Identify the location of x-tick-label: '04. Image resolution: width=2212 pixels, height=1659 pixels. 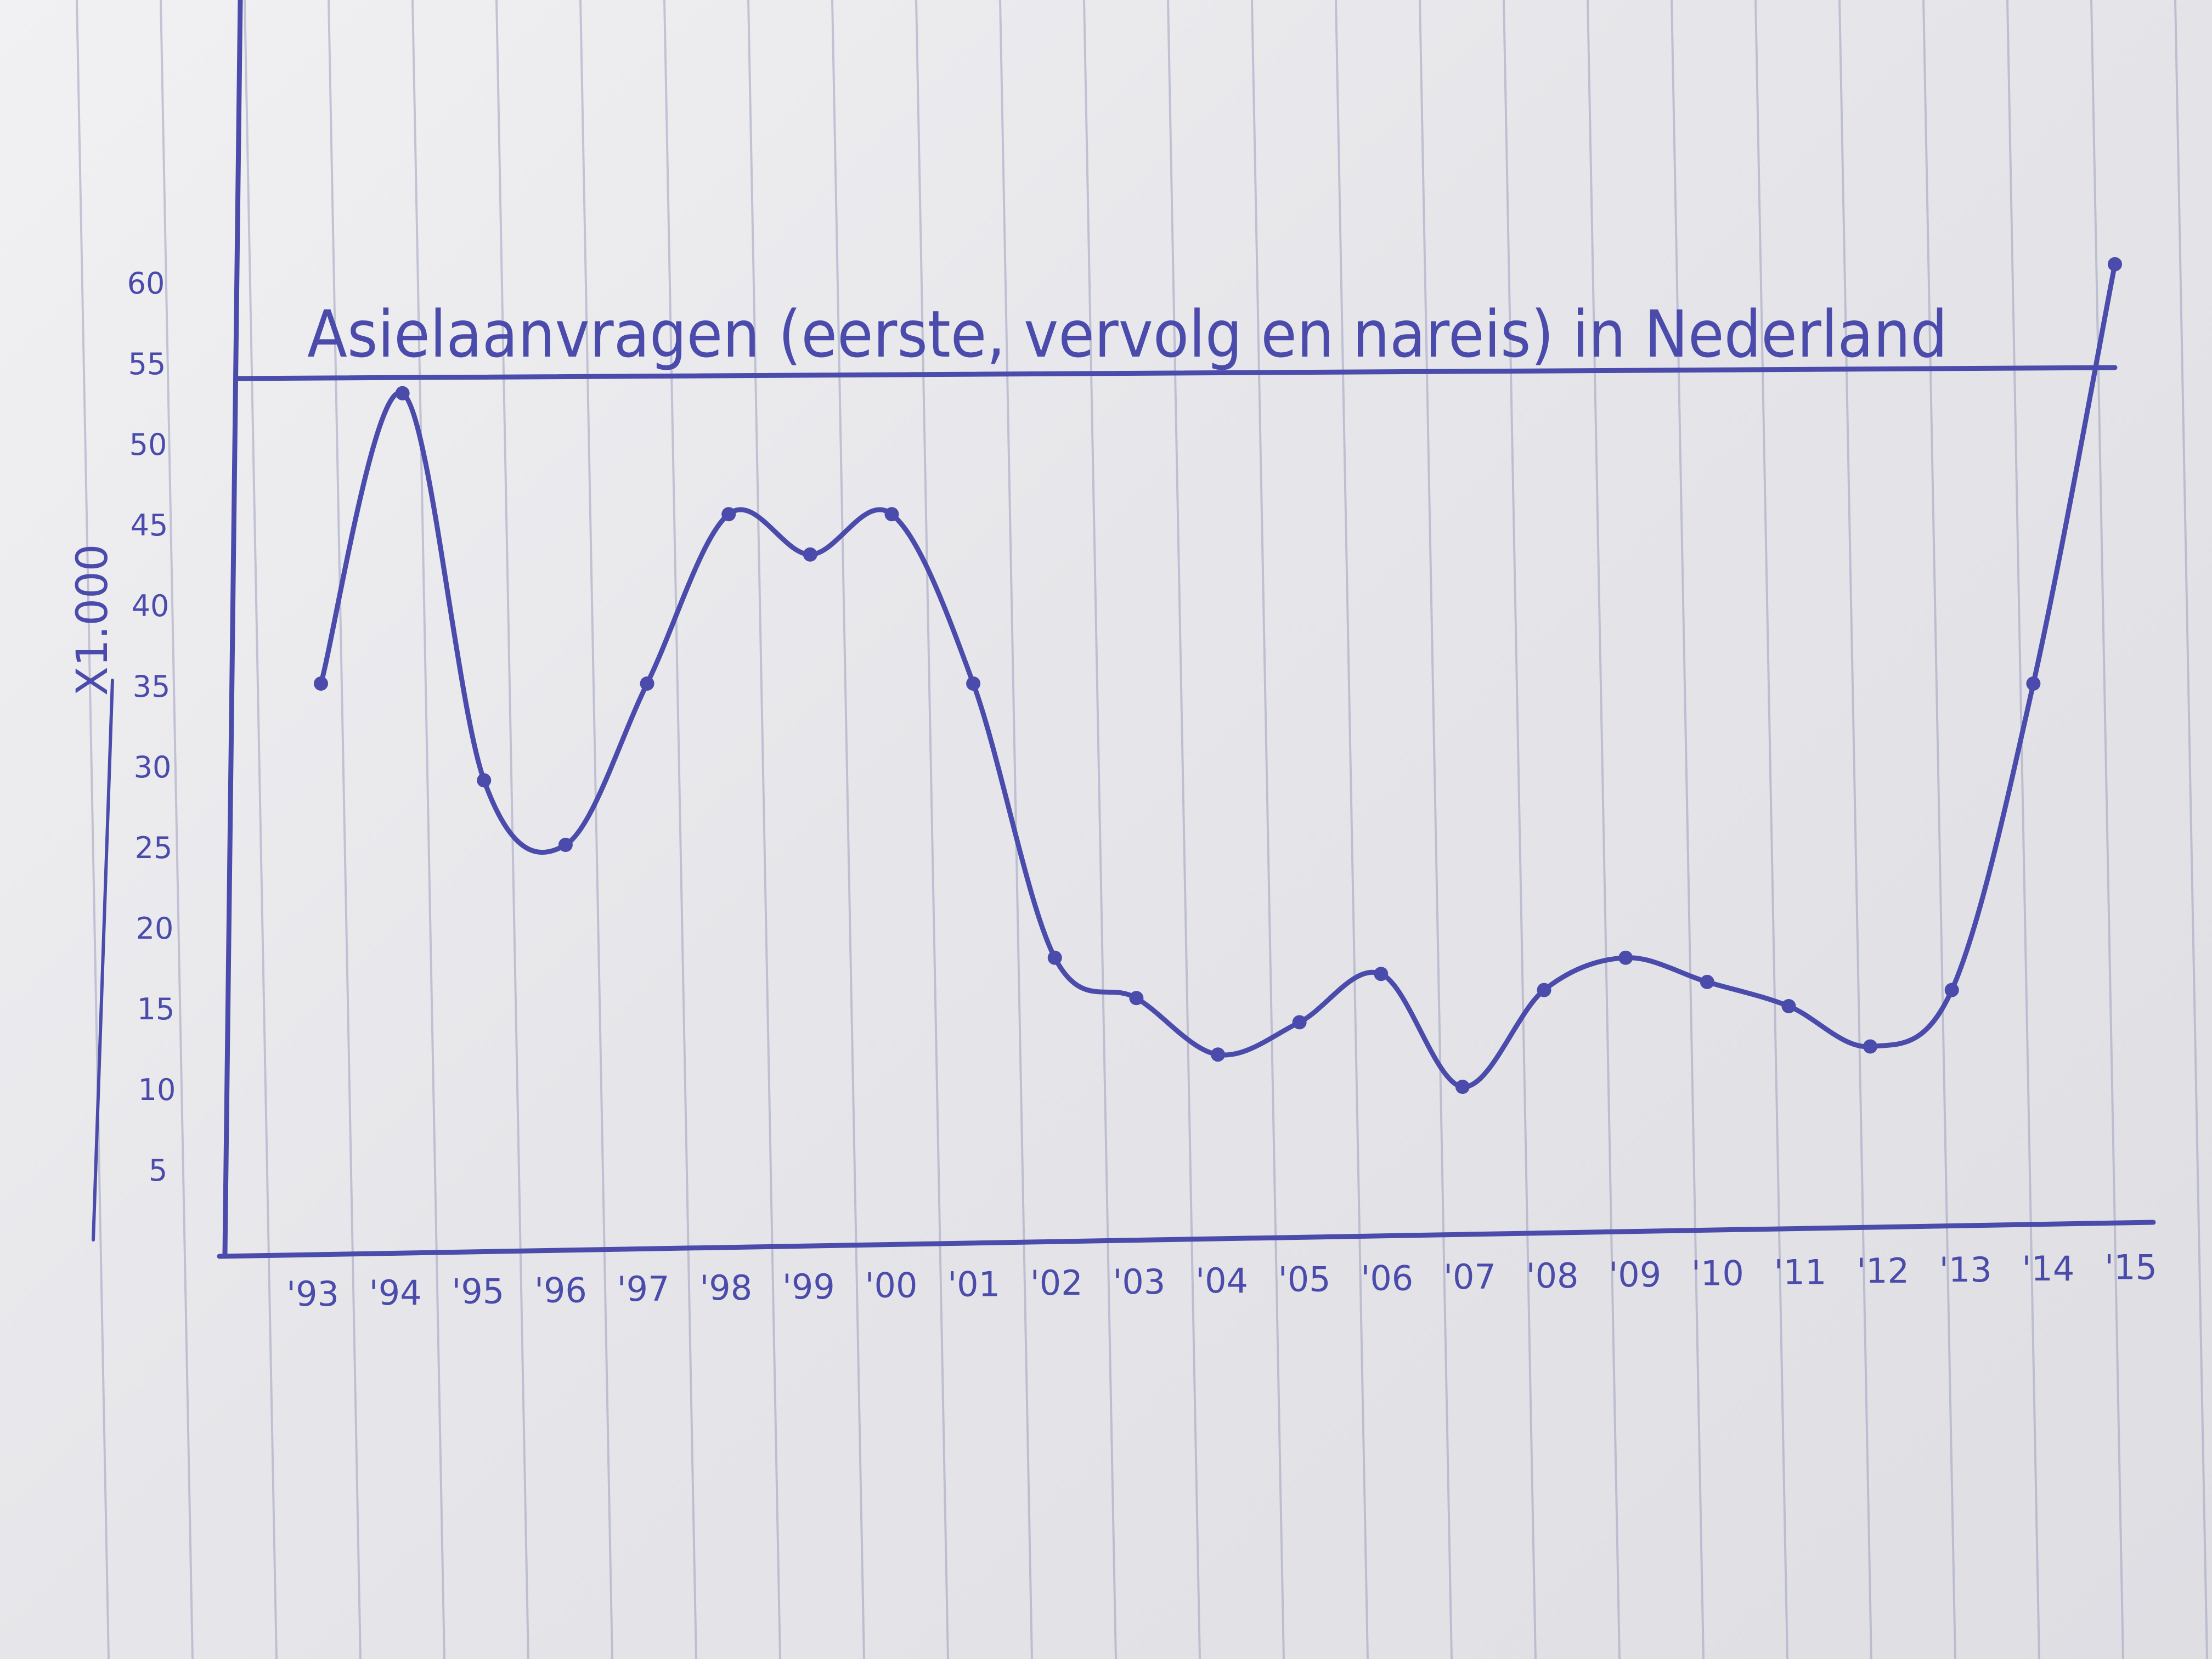
(1221, 1281).